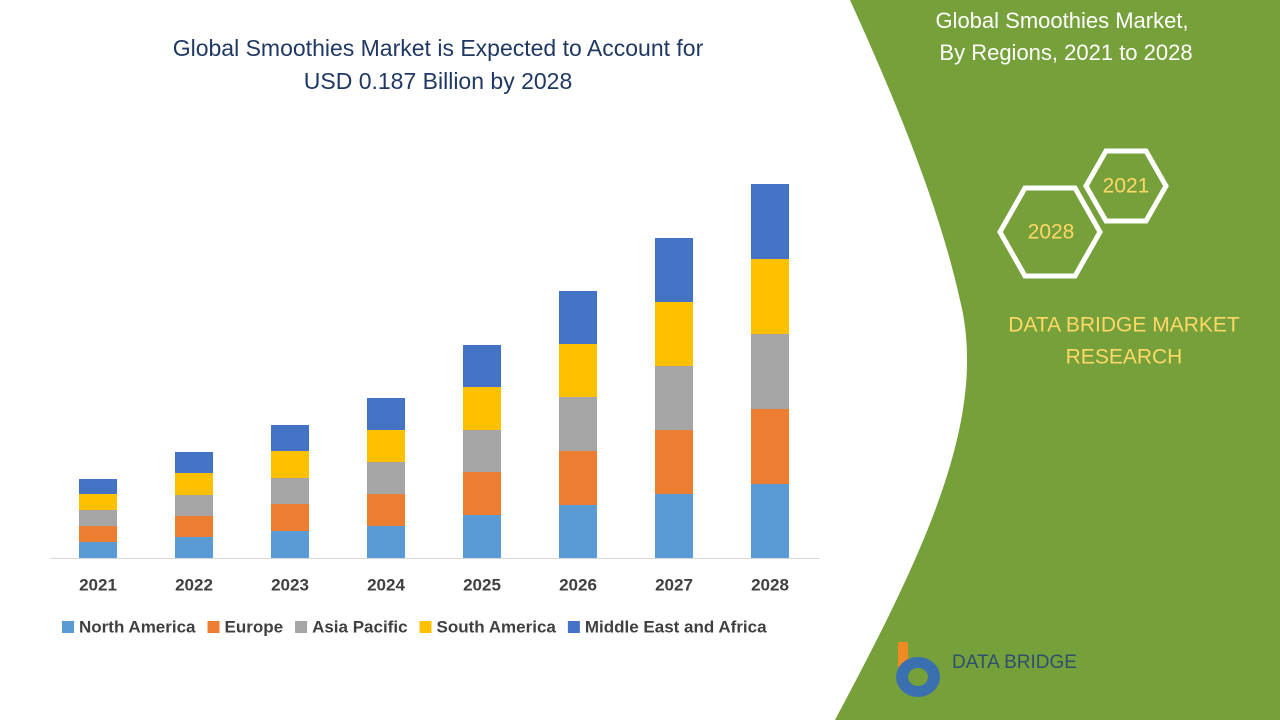 The height and width of the screenshot is (720, 1280). Describe the element at coordinates (770, 584) in the screenshot. I see `x-tick-label: 2028` at that location.